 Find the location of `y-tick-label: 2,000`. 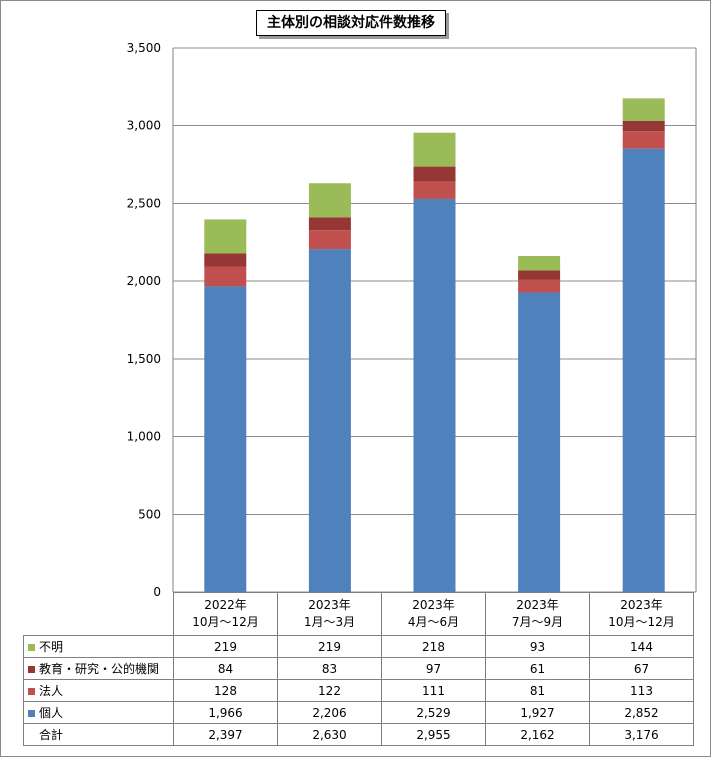

y-tick-label: 2,000 is located at coordinates (144, 281).